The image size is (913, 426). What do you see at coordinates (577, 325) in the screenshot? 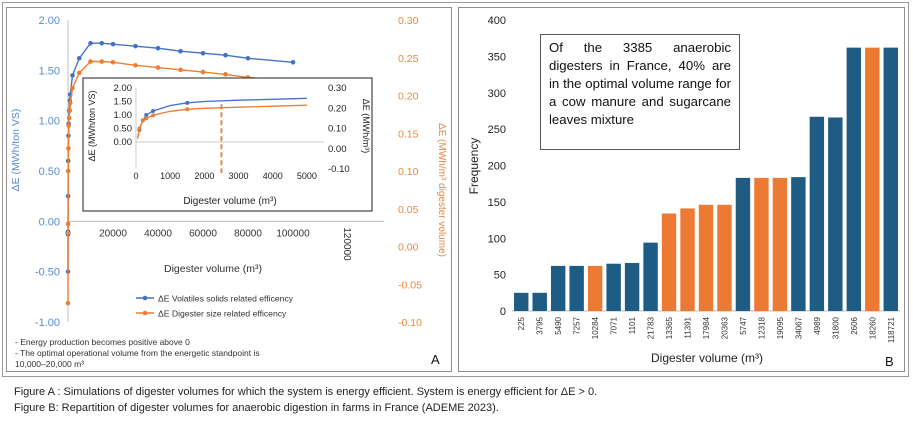
I see `b-x-tick-label: 7257` at bounding box center [577, 325].